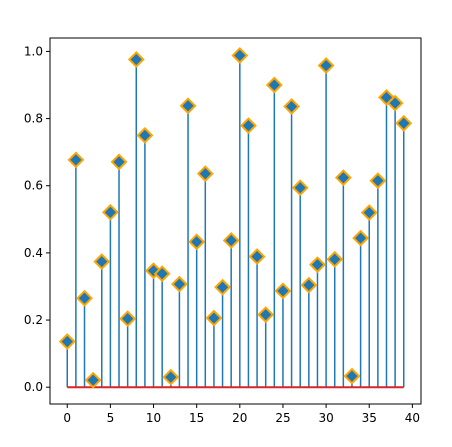 The width and height of the screenshot is (452, 447). I want to click on x-axis-ticks: 0 5 10 15 20 25 30 35 40, so click(241, 414).